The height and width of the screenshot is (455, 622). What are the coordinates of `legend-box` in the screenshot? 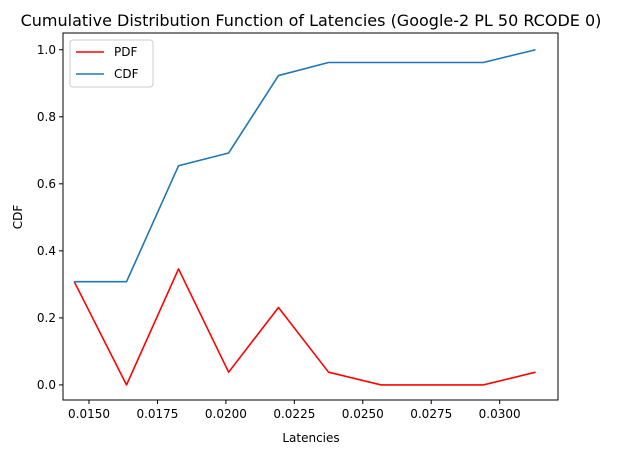 It's located at (111, 63).